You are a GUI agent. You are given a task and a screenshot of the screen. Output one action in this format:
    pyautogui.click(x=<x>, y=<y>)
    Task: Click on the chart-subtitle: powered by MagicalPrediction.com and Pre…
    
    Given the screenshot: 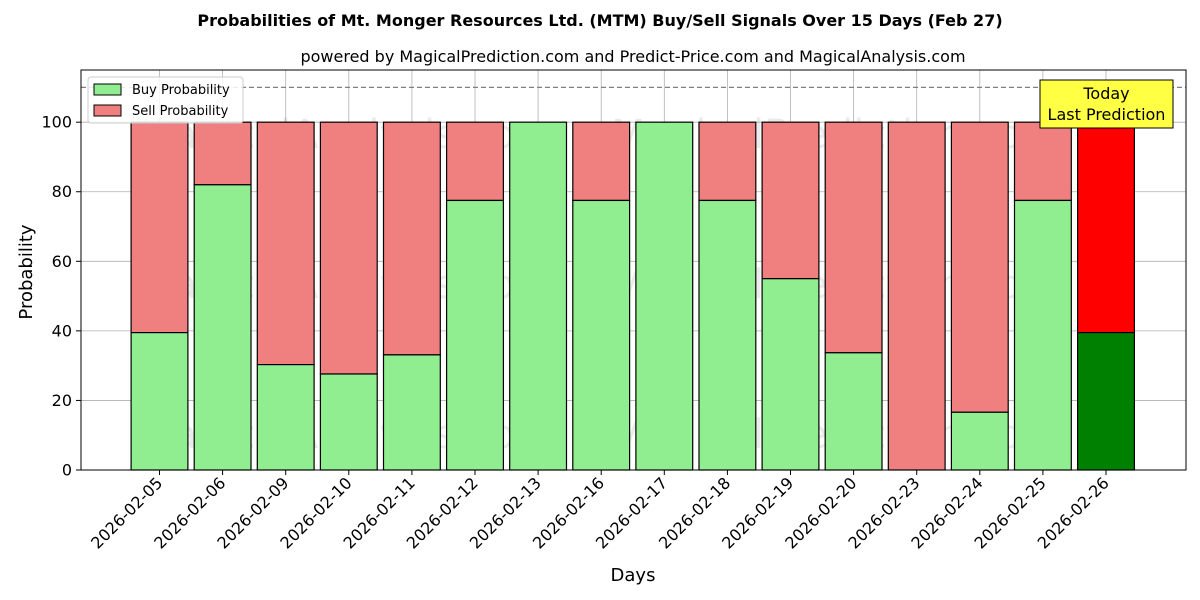 What is the action you would take?
    pyautogui.click(x=632, y=56)
    